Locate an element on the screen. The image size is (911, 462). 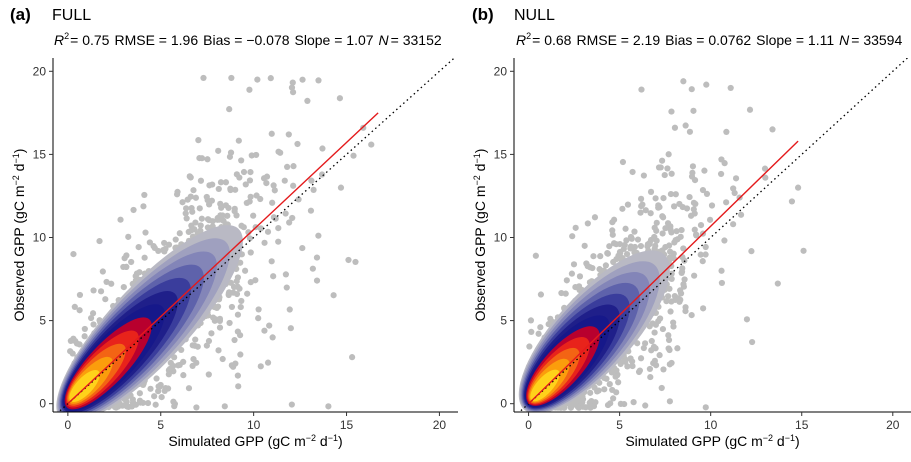
panel-title: NULL is located at coordinates (534, 15).